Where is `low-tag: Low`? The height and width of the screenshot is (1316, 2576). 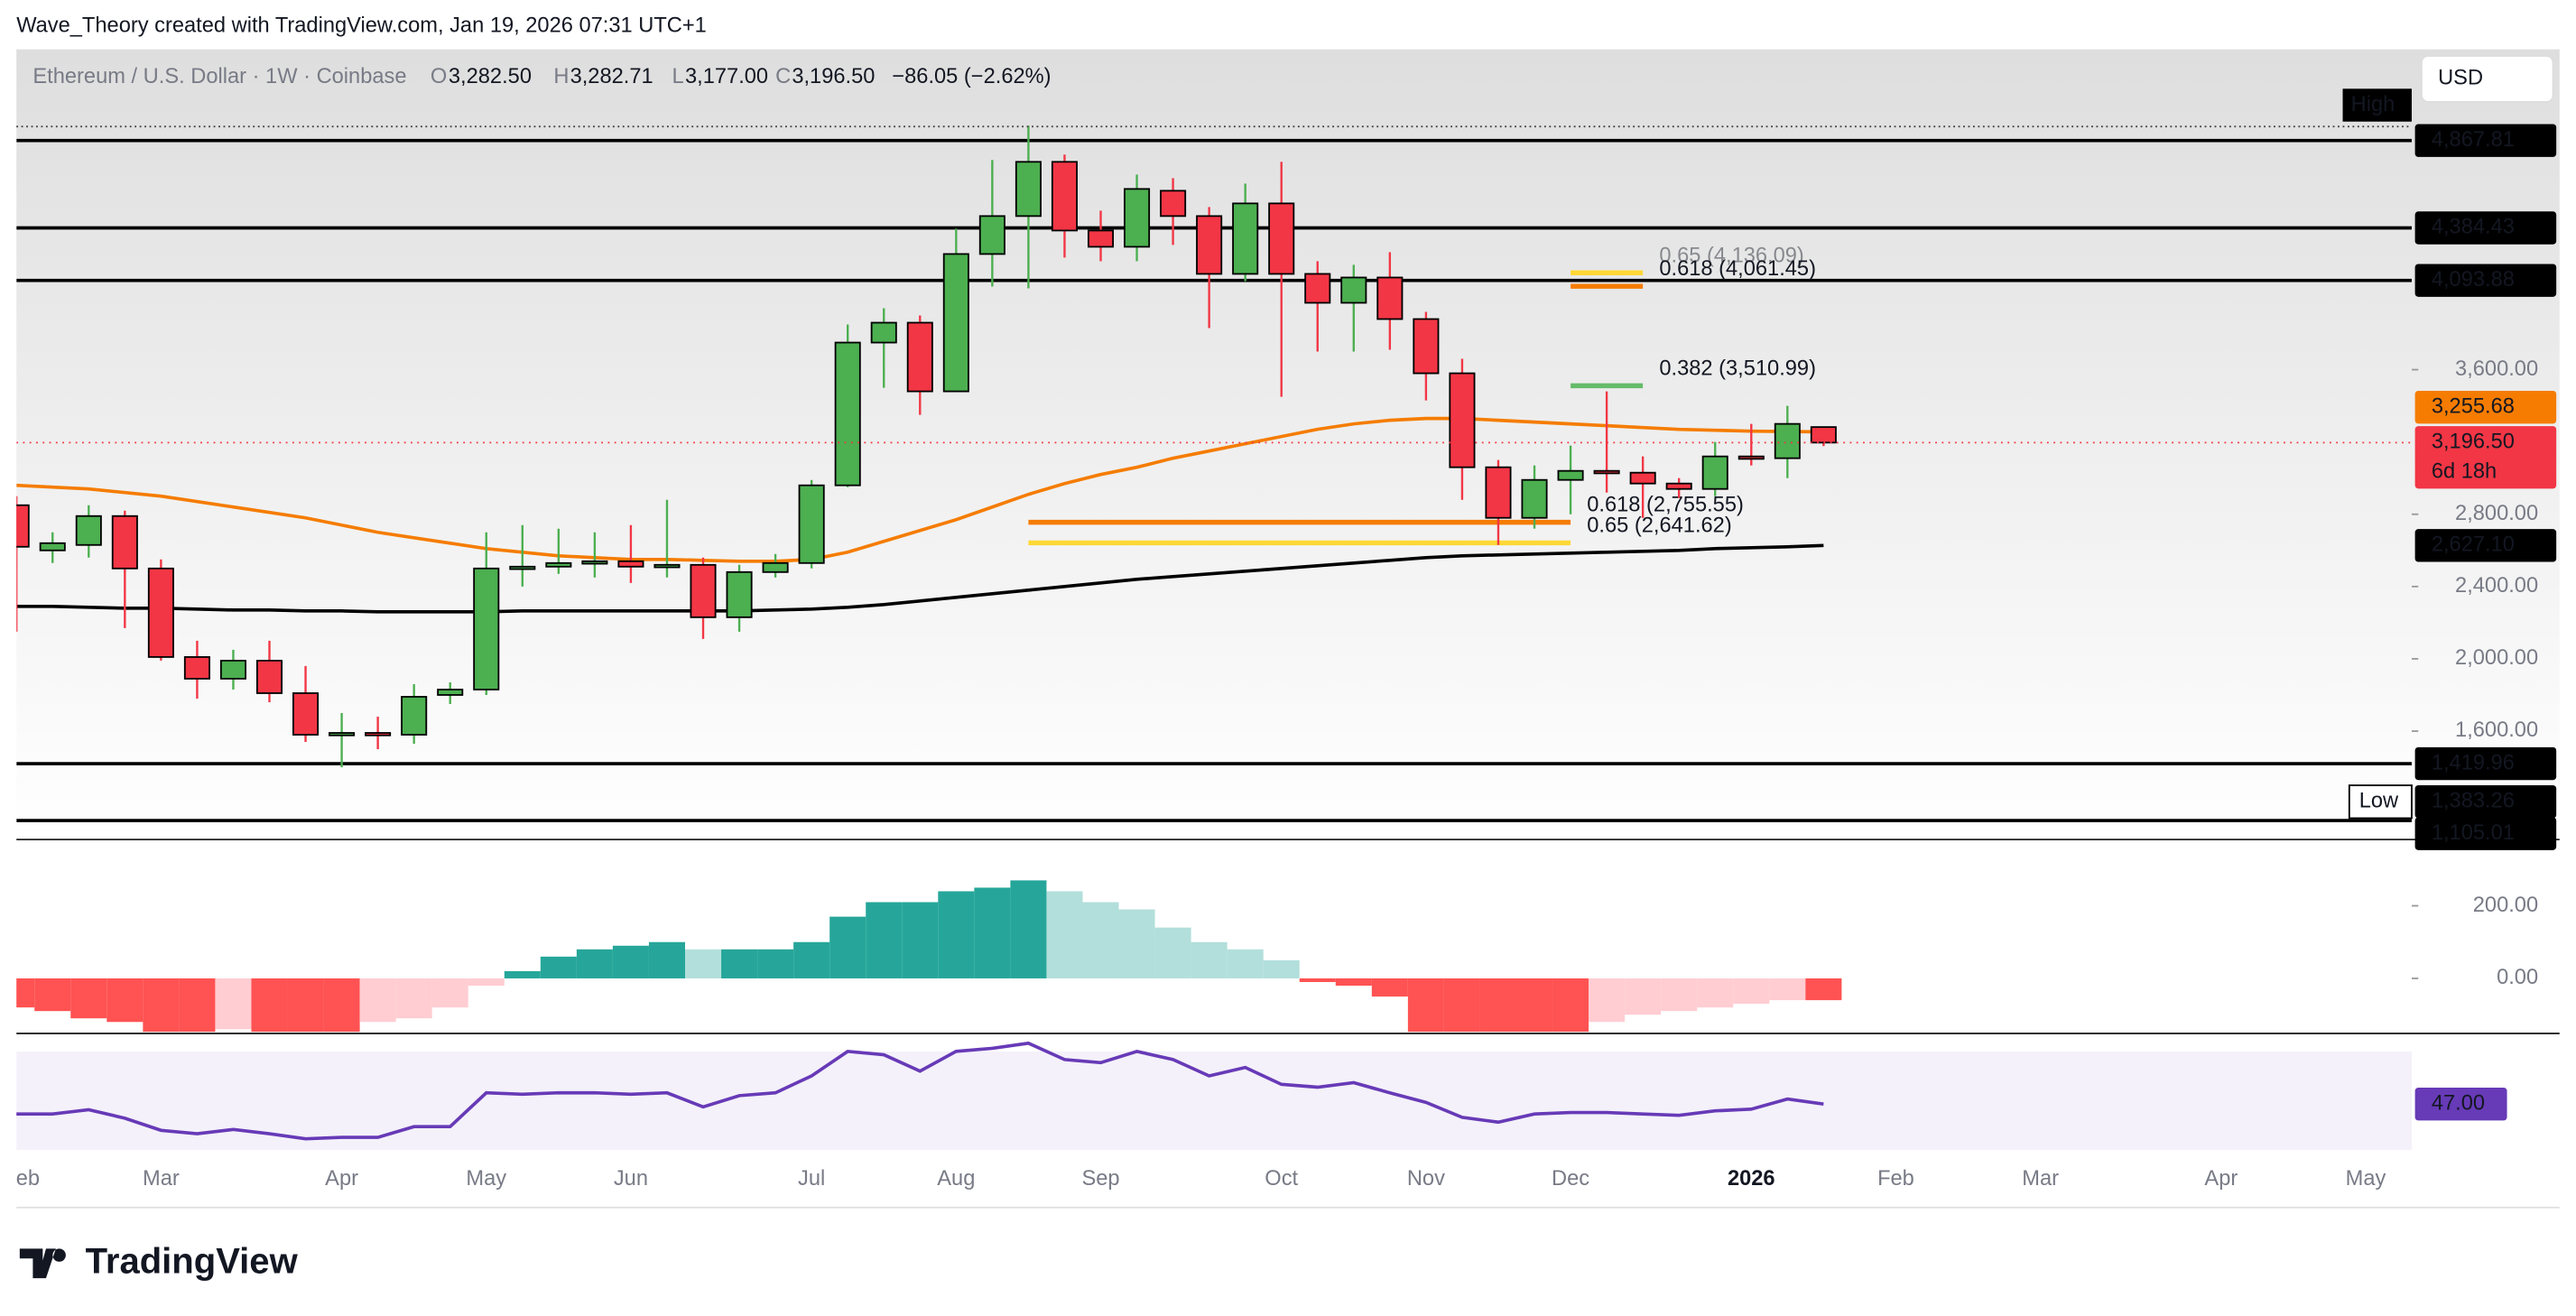 low-tag: Low is located at coordinates (2379, 801).